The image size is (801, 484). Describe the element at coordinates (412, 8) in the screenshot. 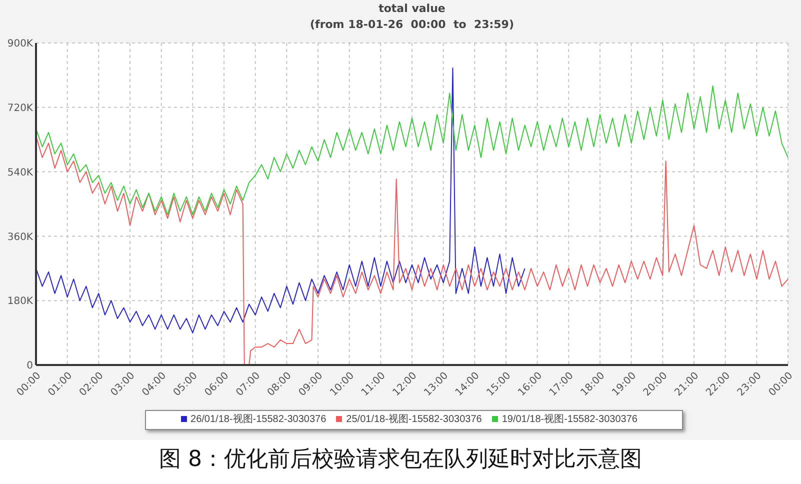

I see `chart-title: total value` at that location.